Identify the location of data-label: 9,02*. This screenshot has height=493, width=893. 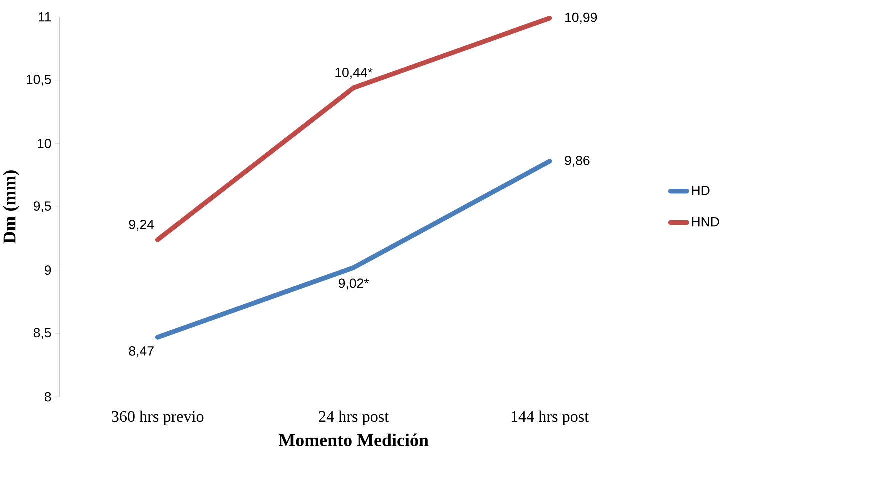
(354, 284).